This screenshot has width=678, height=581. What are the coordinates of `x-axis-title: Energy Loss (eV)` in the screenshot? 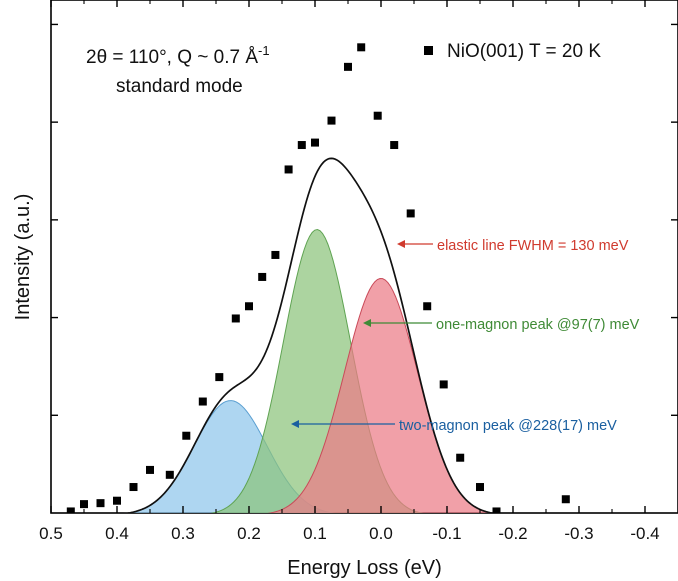 It's located at (364, 568).